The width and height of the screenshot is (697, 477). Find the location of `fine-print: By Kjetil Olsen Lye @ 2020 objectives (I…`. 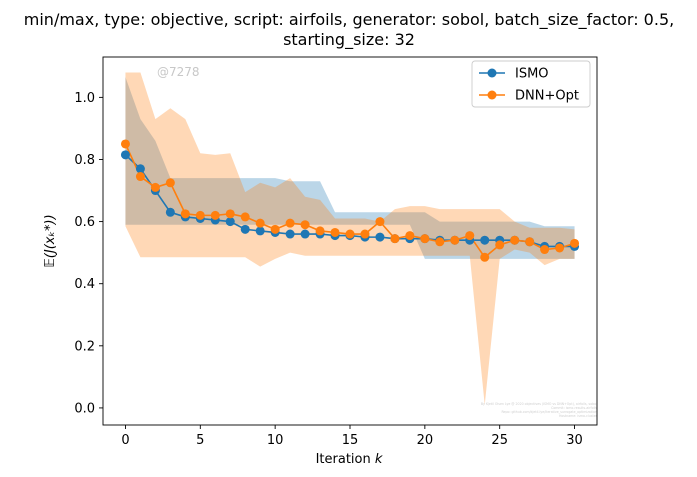

fine-print: By Kjetil Olsen Lye @ 2020 objectives (I… is located at coordinates (539, 410).